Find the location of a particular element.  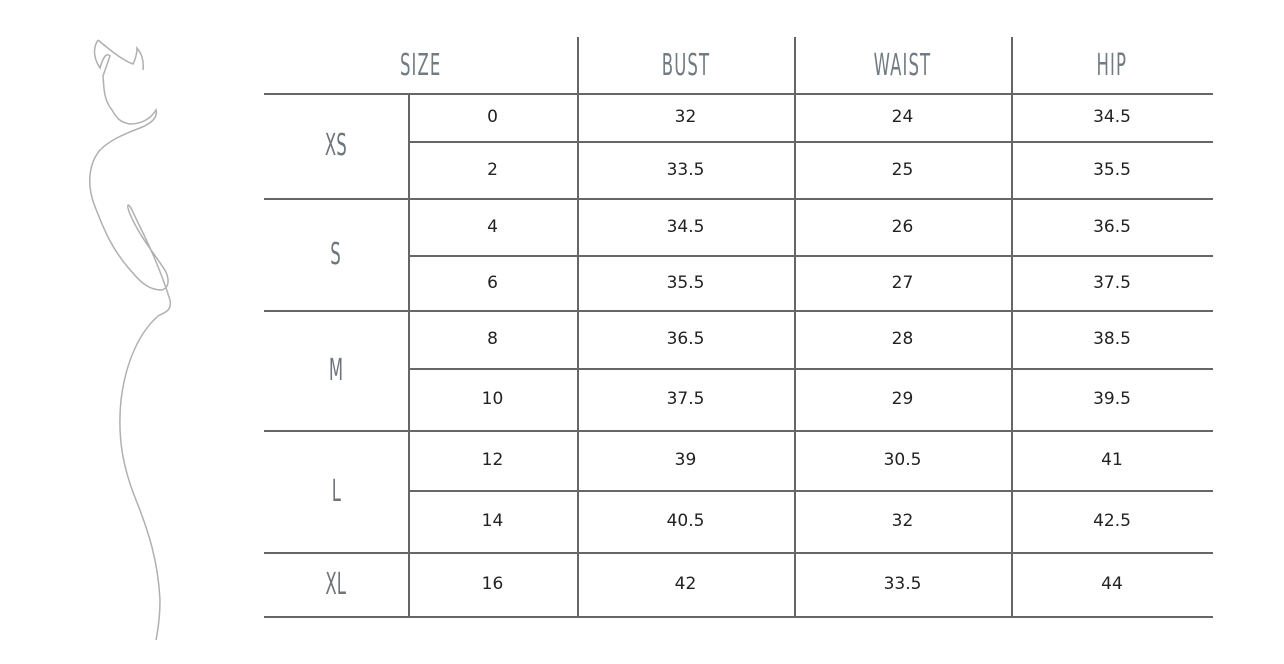

cell-size: 2 is located at coordinates (492, 169).